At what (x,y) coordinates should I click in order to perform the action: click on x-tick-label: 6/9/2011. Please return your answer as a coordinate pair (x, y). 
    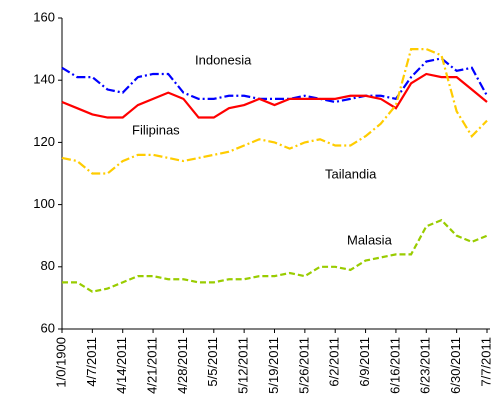
    Looking at the image, I should click on (364, 362).